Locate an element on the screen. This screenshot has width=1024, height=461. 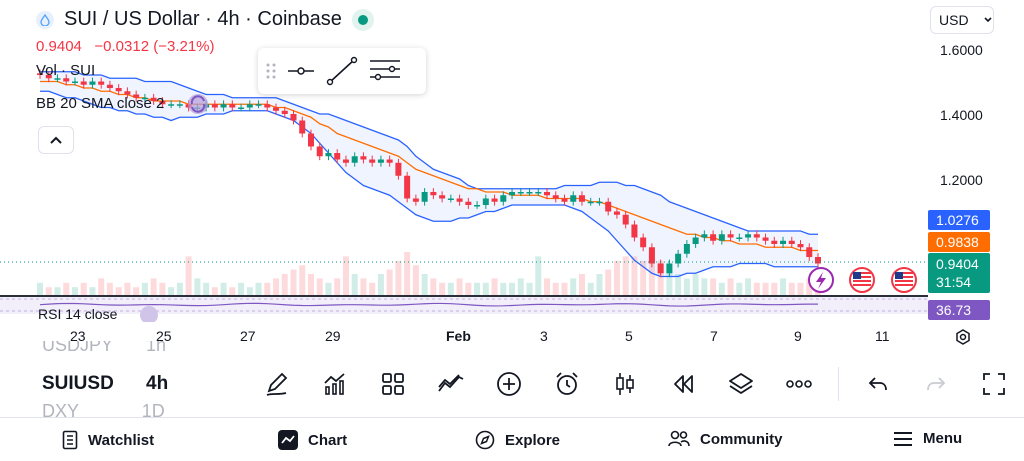
bollinger-legend: BB 20 SMA close 2 is located at coordinates (100, 103).